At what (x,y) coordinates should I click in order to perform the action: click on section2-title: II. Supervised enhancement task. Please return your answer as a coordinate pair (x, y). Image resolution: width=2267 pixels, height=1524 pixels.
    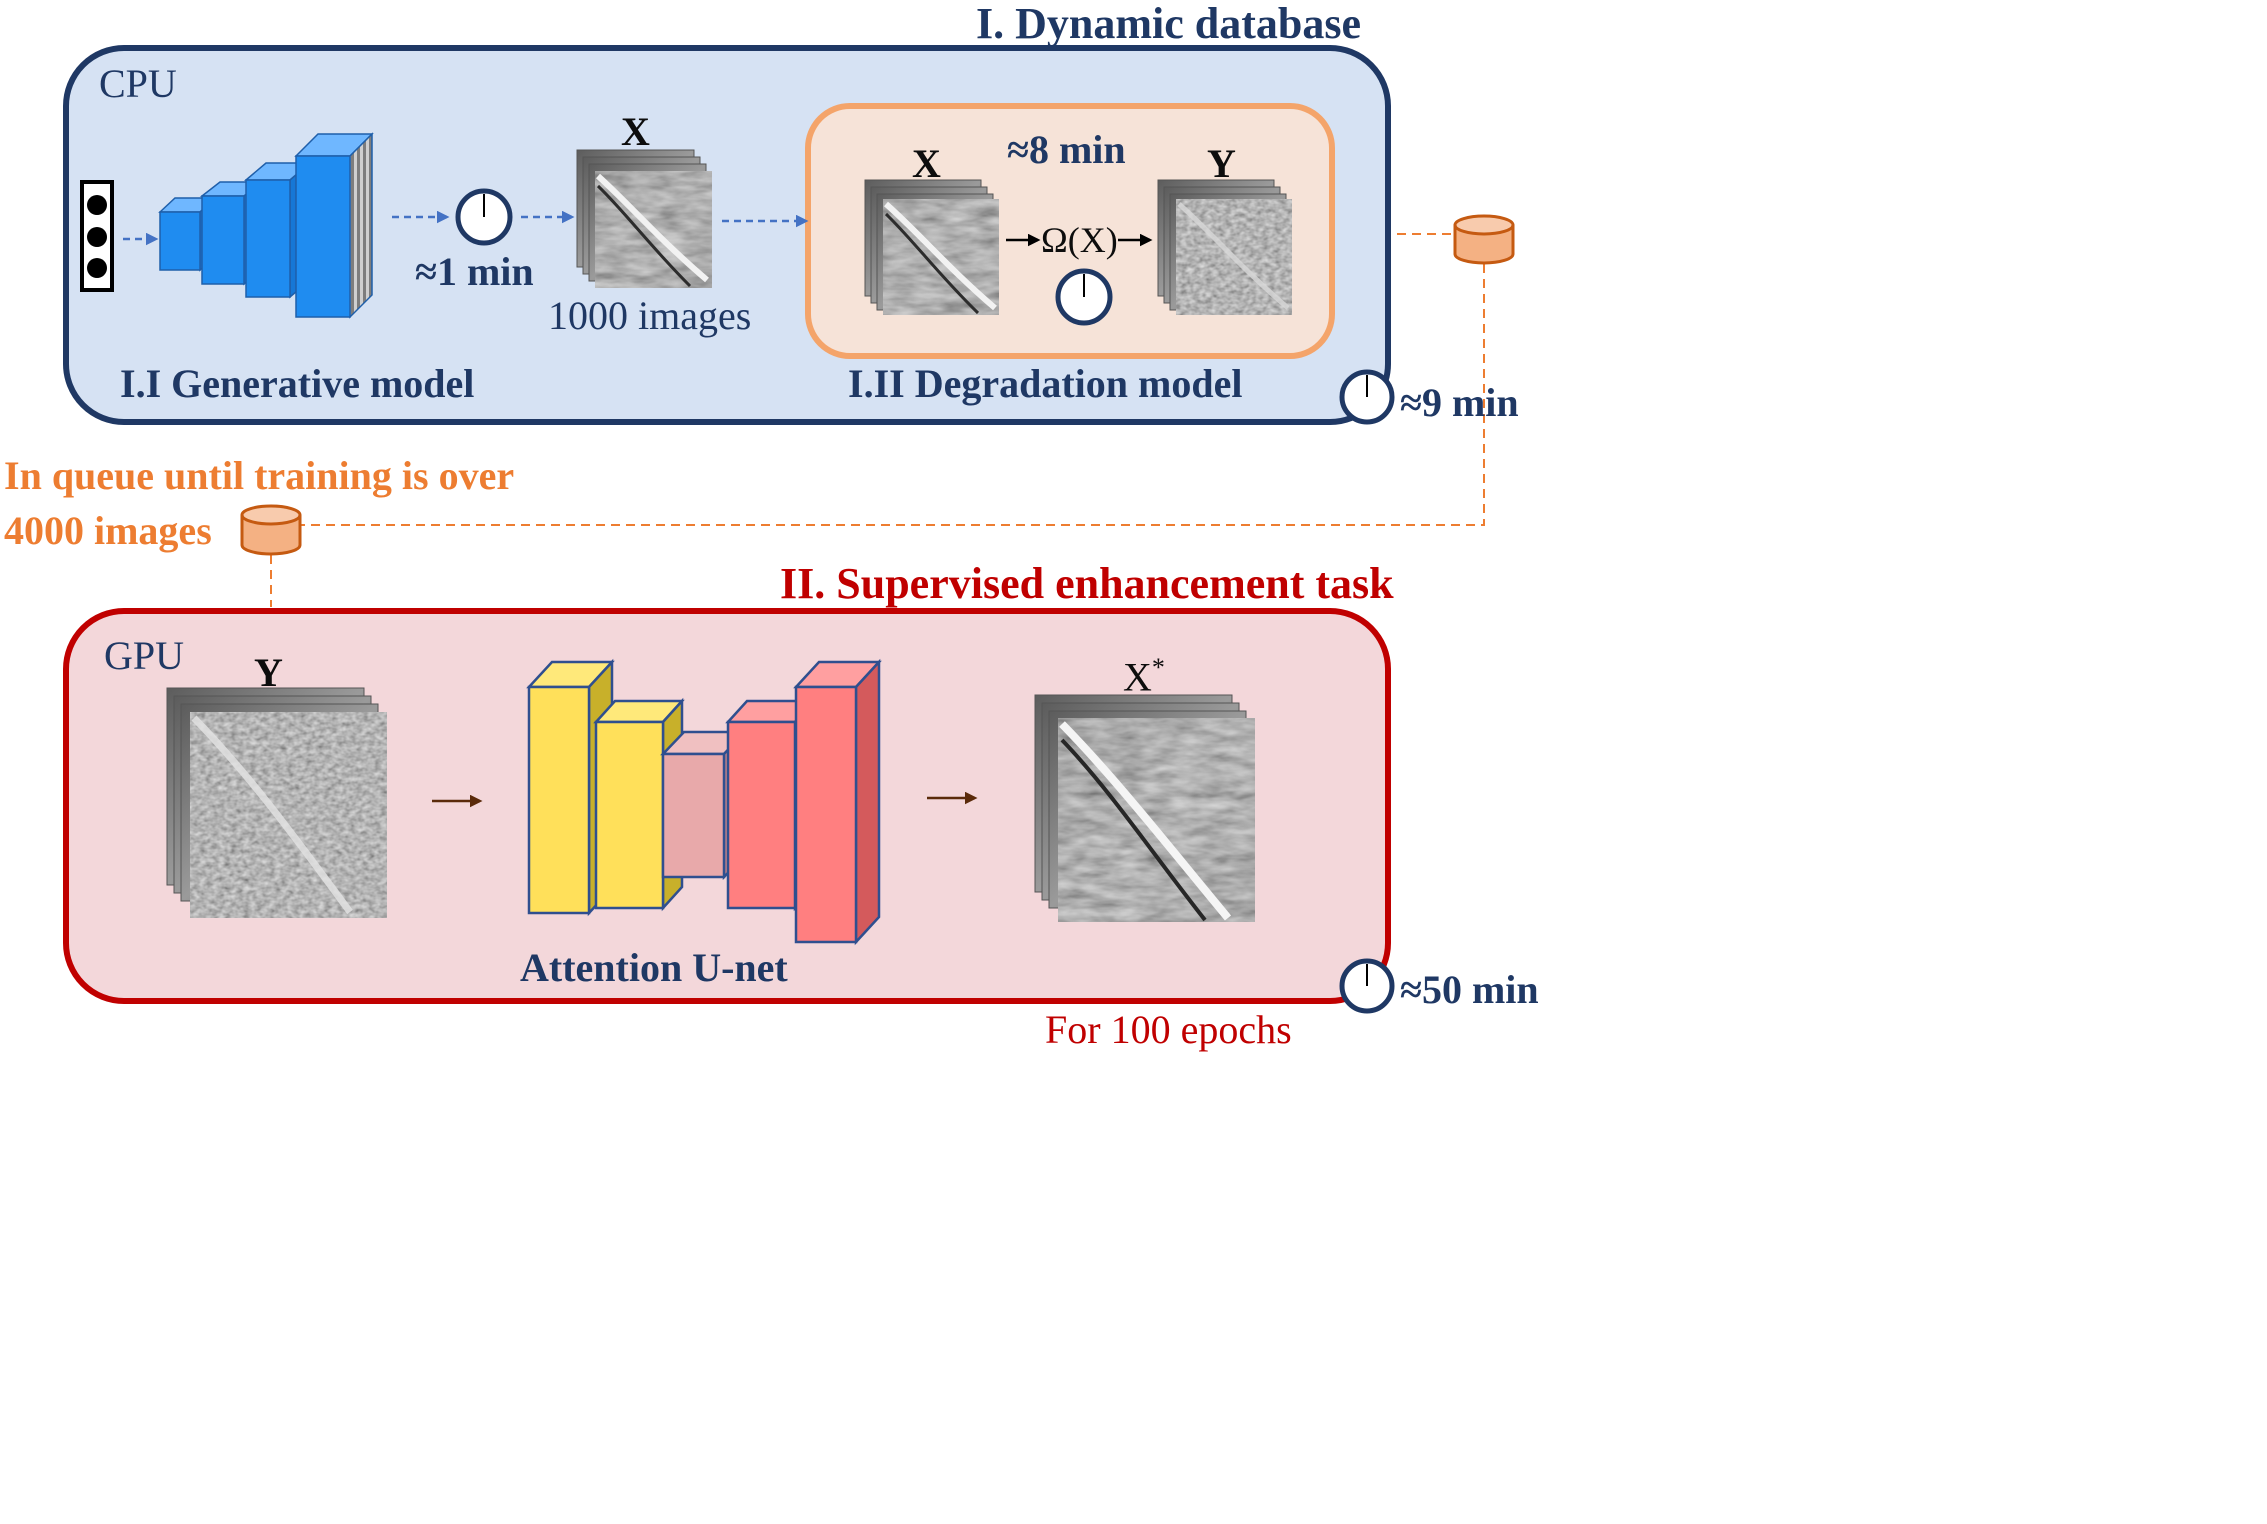
    Looking at the image, I should click on (1087, 583).